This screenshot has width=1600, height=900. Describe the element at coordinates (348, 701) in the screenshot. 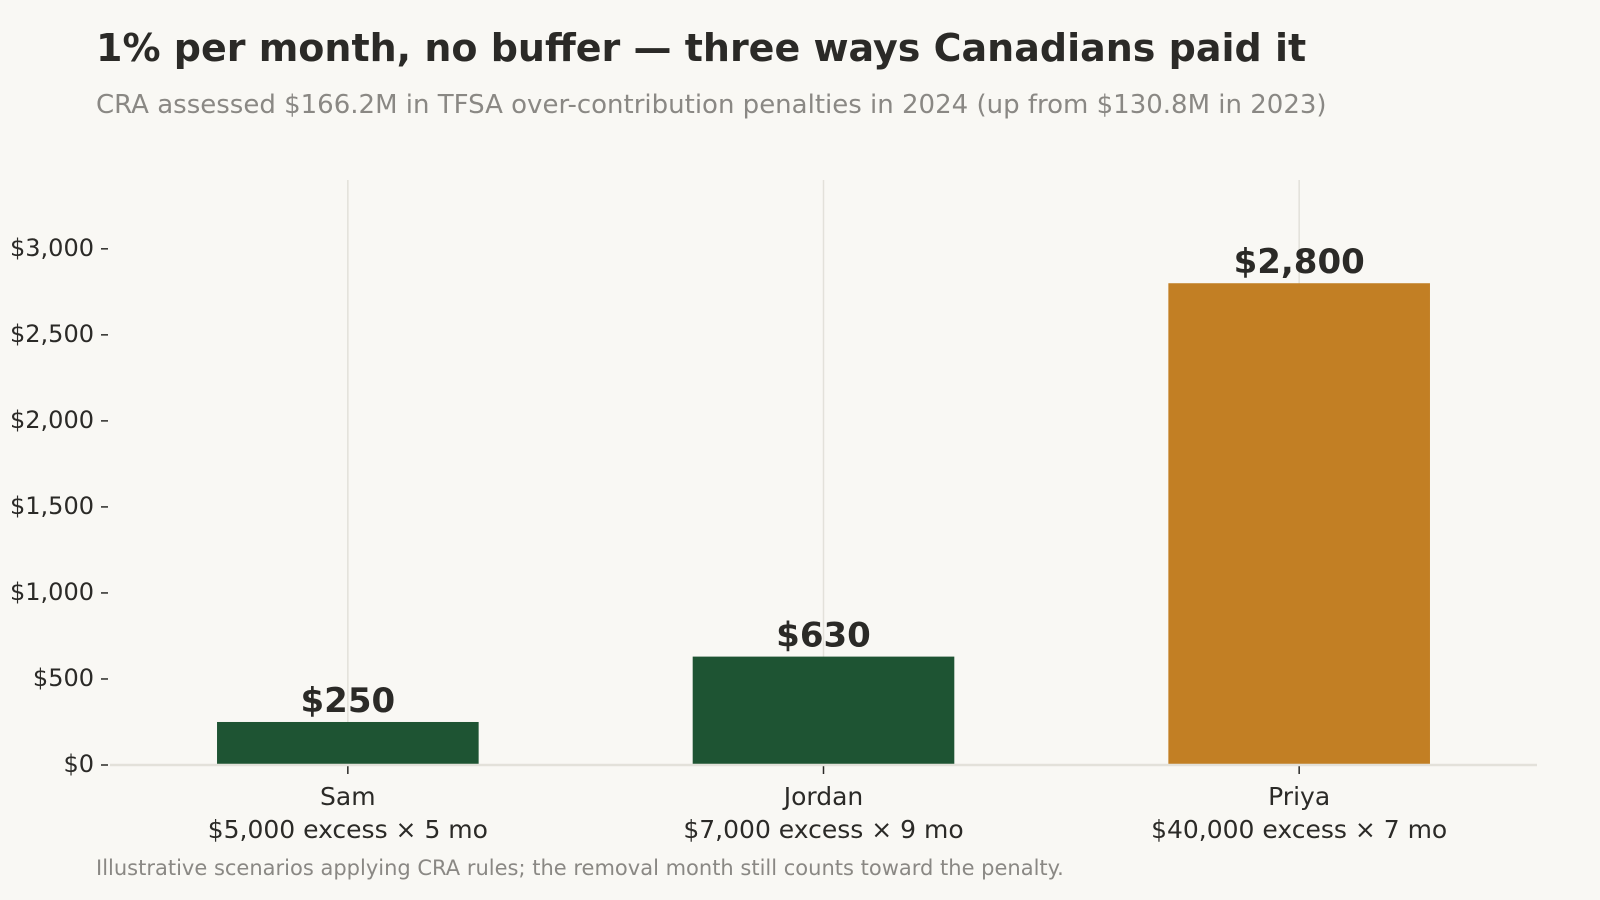

I see `value-label-0: $250` at that location.